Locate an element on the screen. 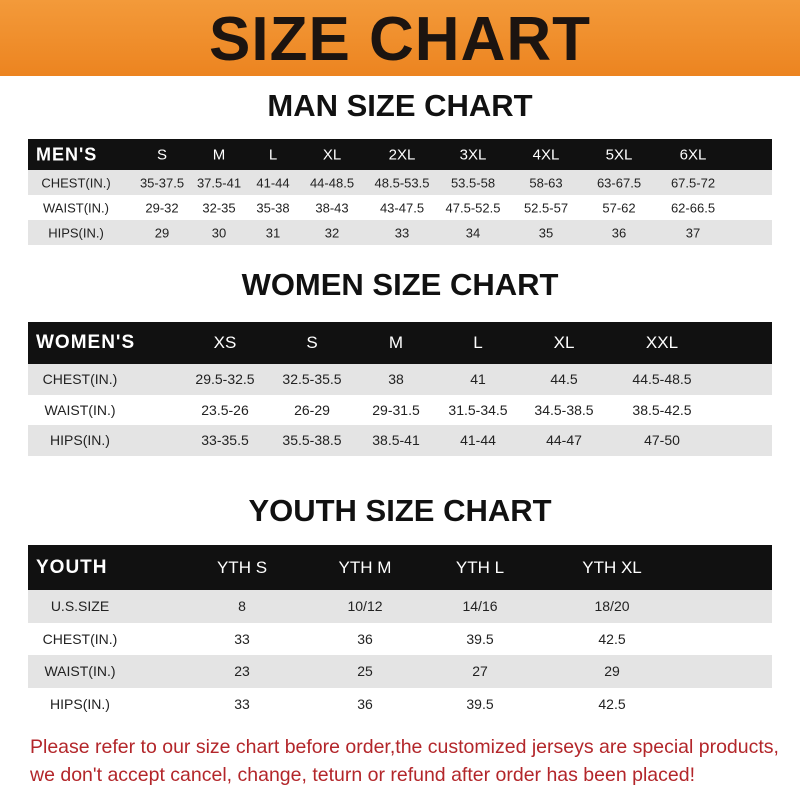  table-cell: 39.5 is located at coordinates (480, 638).